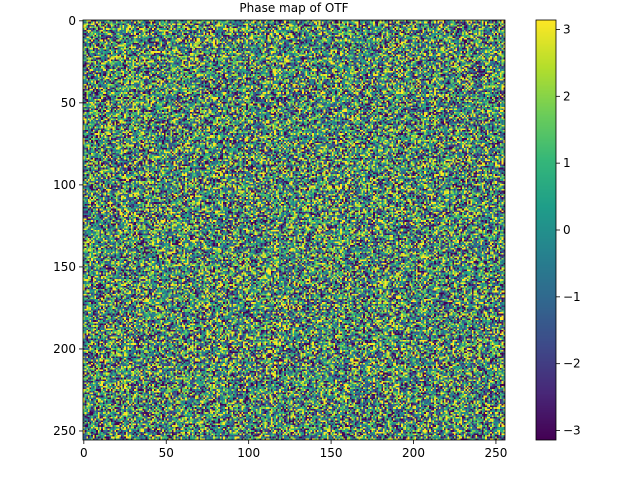  Describe the element at coordinates (248, 453) in the screenshot. I see `x-tick-label: 100` at that location.